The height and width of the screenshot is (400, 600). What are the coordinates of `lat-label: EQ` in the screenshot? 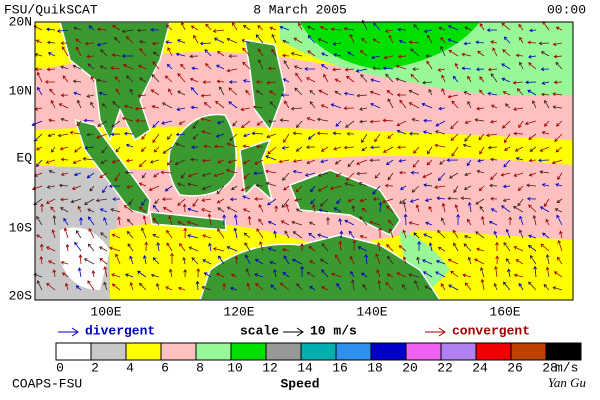 It's located at (24, 157).